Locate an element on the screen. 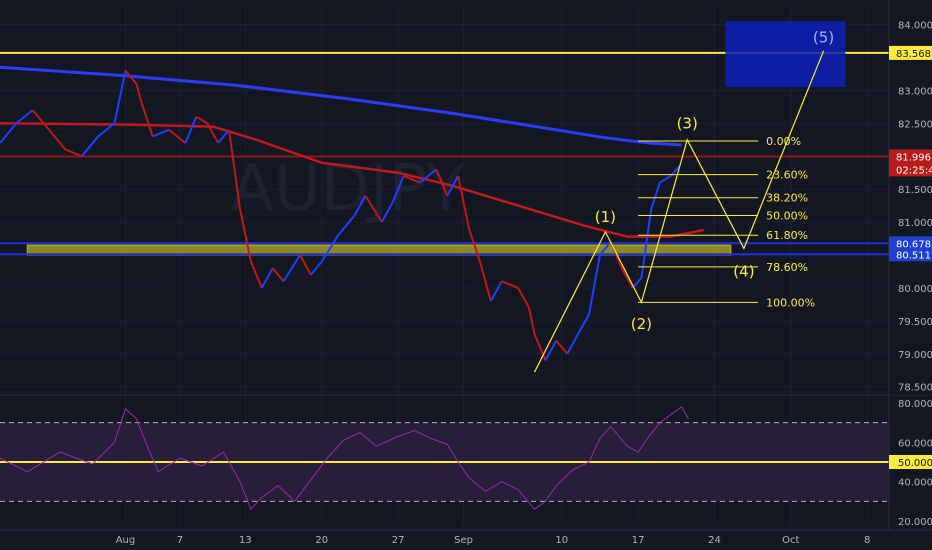  price-tick-label: 80.000 is located at coordinates (915, 289).